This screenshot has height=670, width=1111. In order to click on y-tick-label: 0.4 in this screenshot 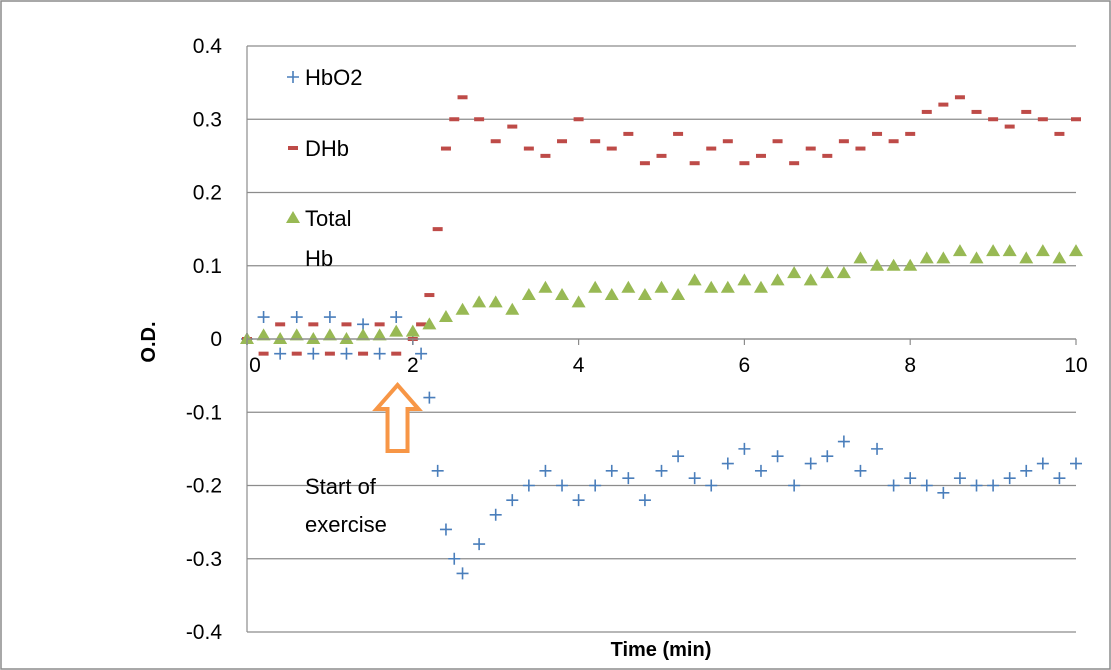, I will do `click(208, 46)`.